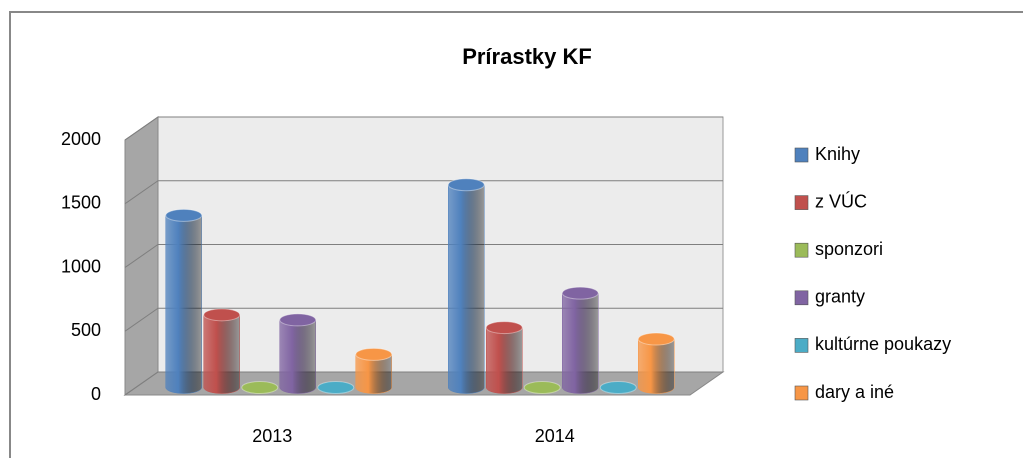  Describe the element at coordinates (81, 203) in the screenshot. I see `y-tick-label: 1500` at that location.